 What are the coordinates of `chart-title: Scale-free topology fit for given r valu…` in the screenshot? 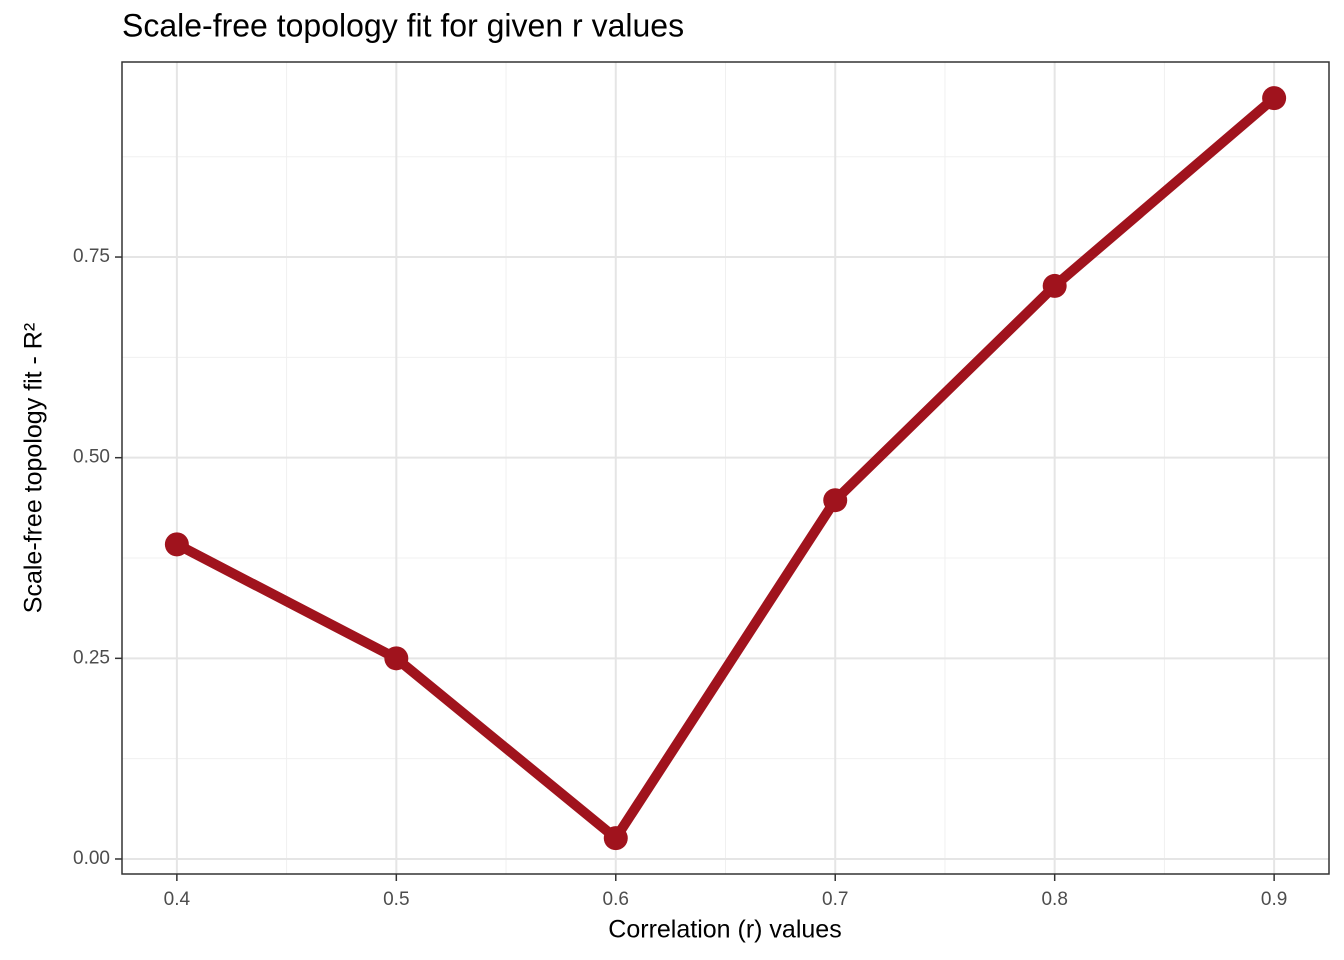 It's located at (403, 25).